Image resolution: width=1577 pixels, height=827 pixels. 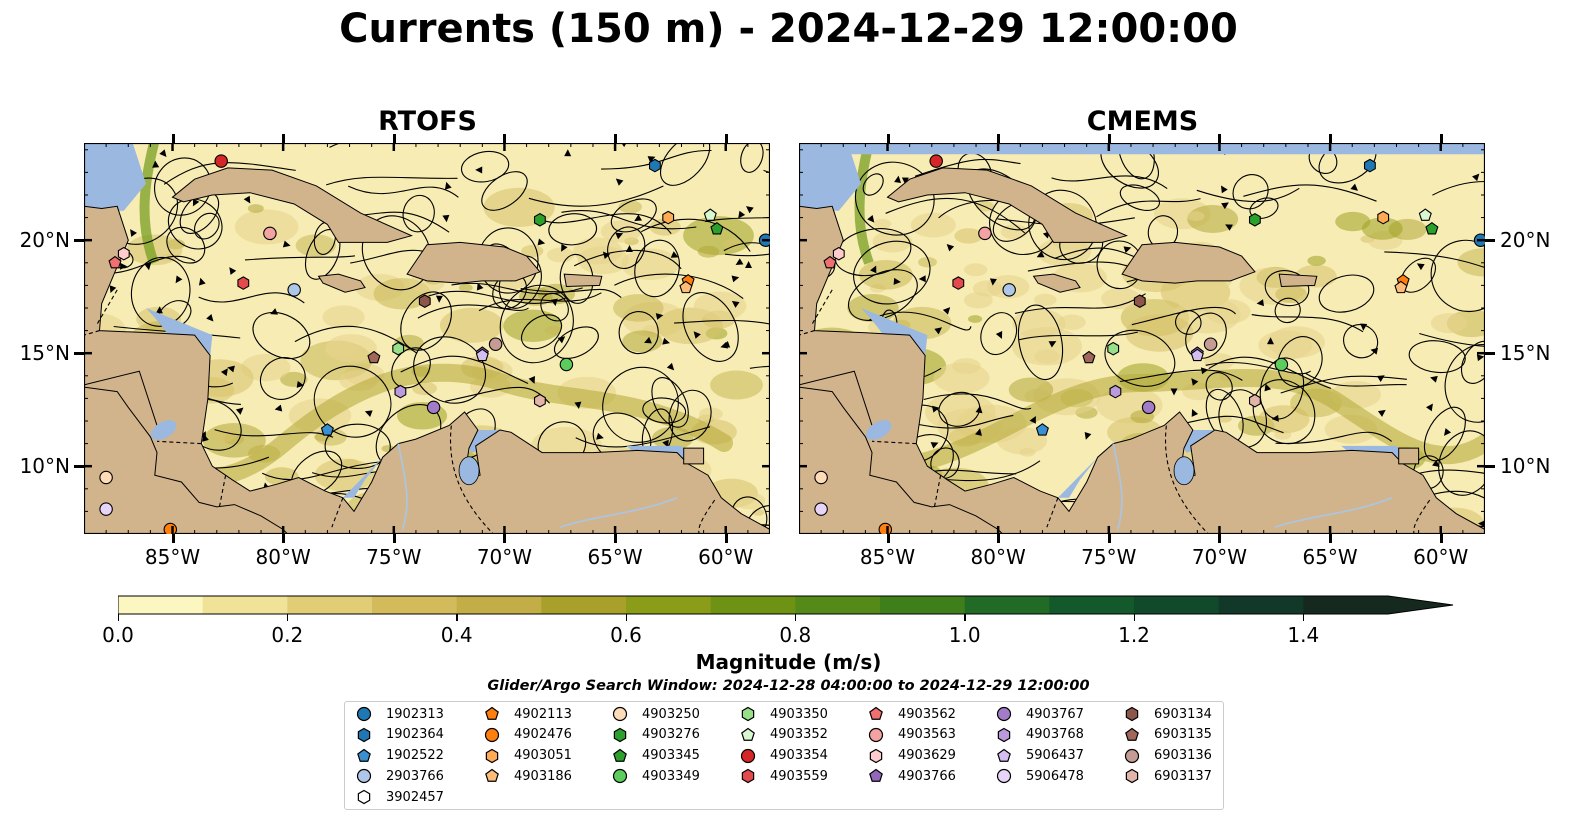 I want to click on legend-item-4903276: 4903276, so click(x=655, y=735).